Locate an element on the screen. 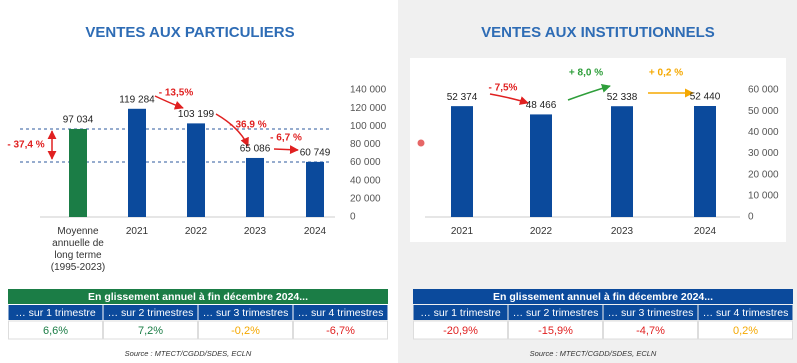 This screenshot has width=797, height=363. chart-title: VENTES AUX PARTICULIERS is located at coordinates (189, 32).